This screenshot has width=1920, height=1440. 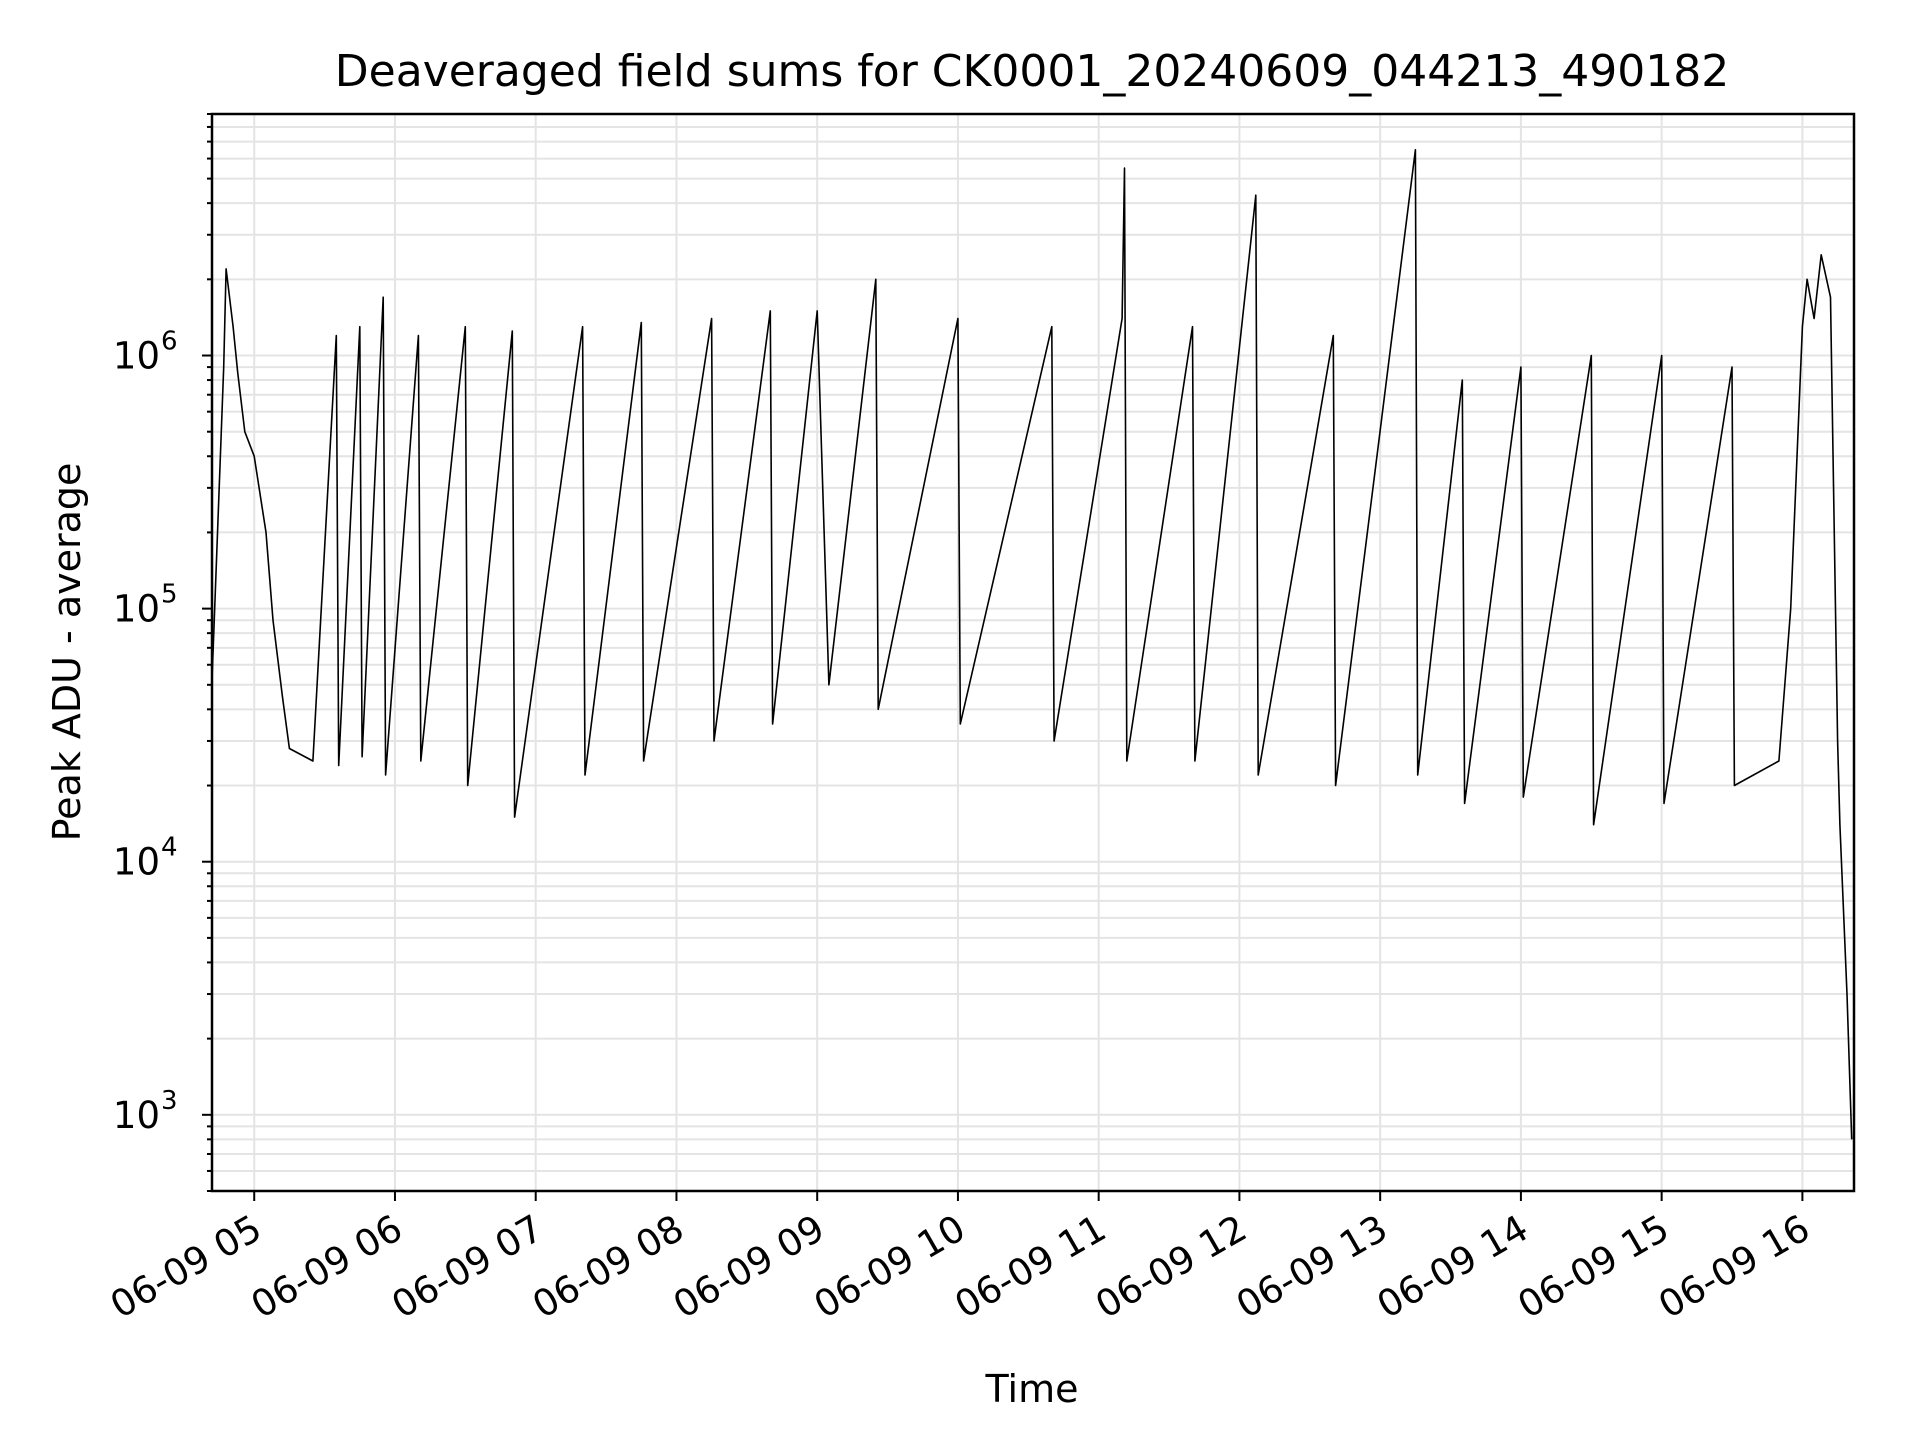 I want to click on x-tick-label: 06-09 09, so click(x=749, y=1267).